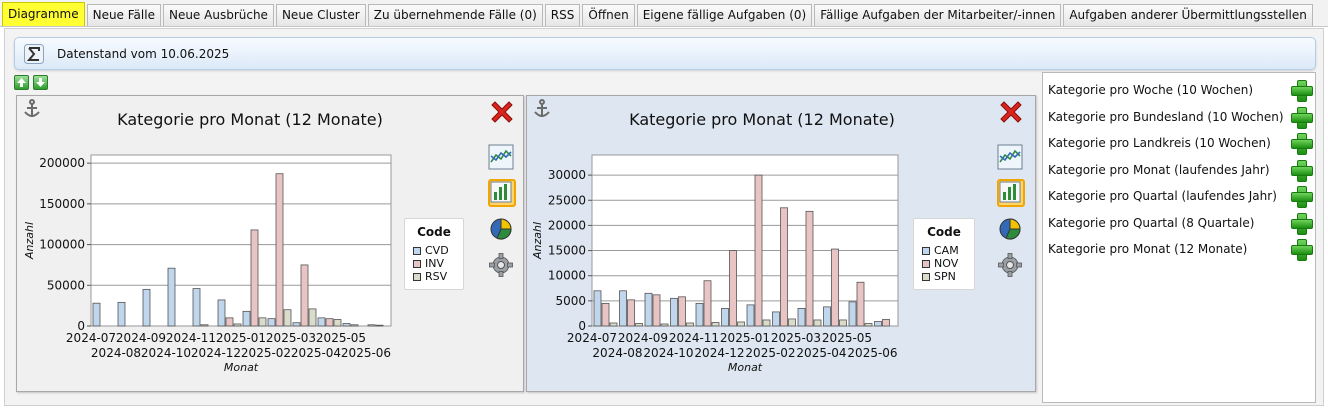  What do you see at coordinates (62, 204) in the screenshot?
I see `y-tick-label: 150000` at bounding box center [62, 204].